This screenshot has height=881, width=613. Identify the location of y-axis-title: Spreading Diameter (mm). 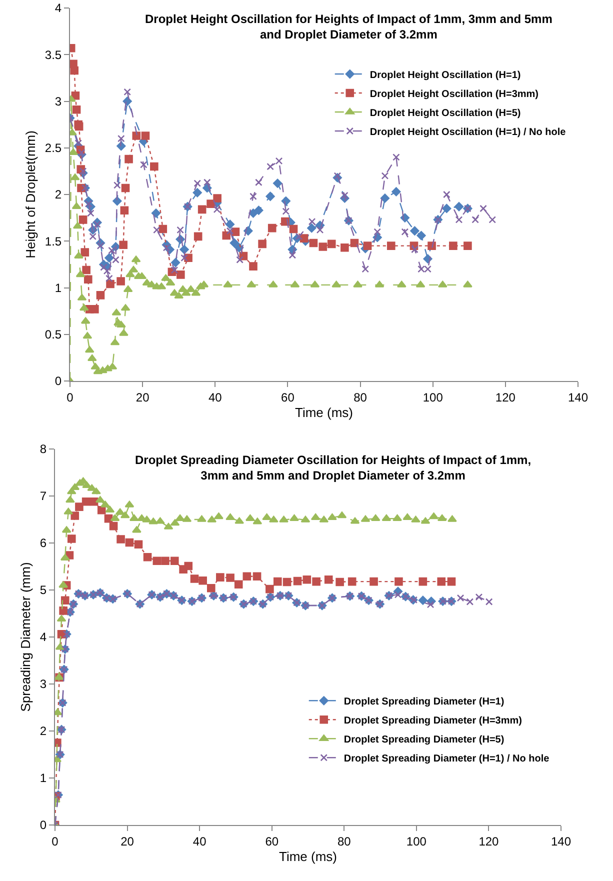
(25, 637).